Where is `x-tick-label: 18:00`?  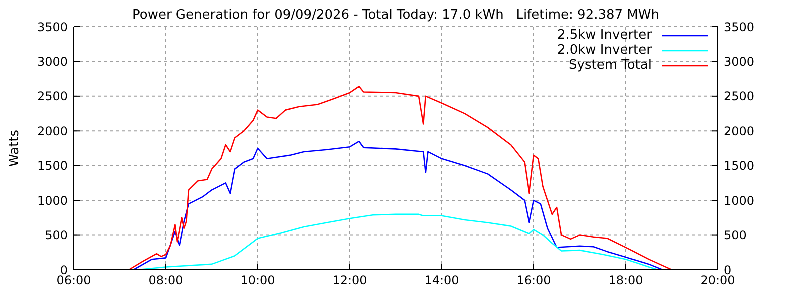 x-tick-label: 18:00 is located at coordinates (626, 281).